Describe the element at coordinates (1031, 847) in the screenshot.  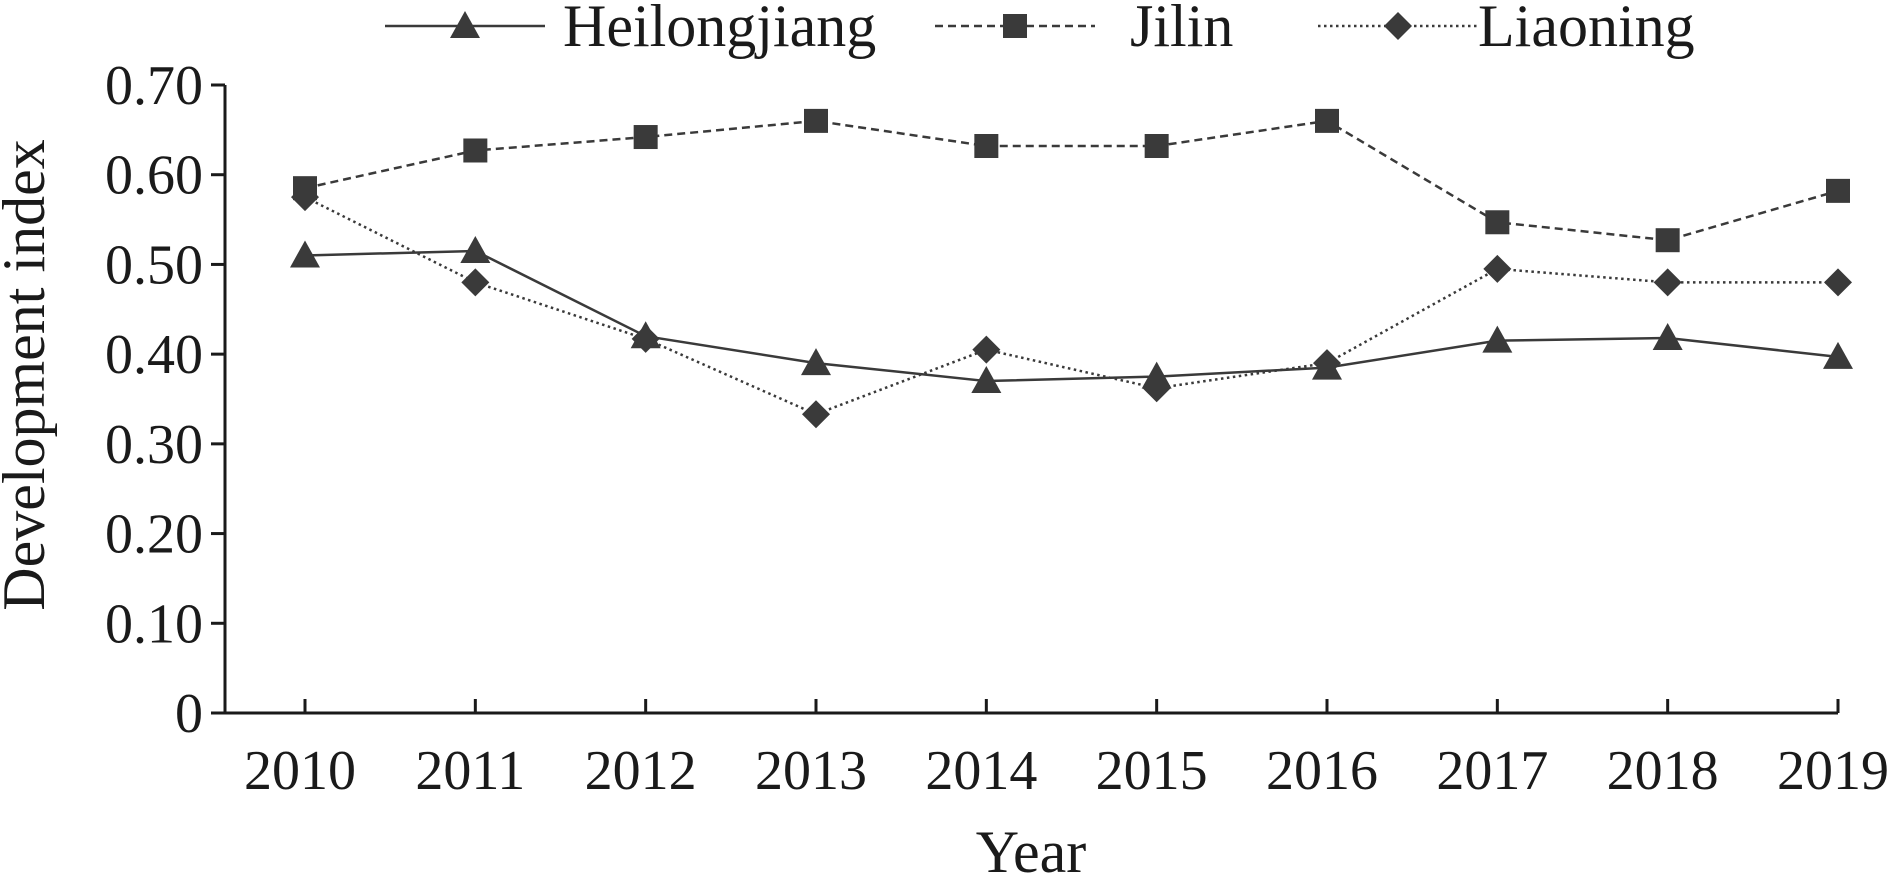
I see `x-axis-title: Year` at that location.